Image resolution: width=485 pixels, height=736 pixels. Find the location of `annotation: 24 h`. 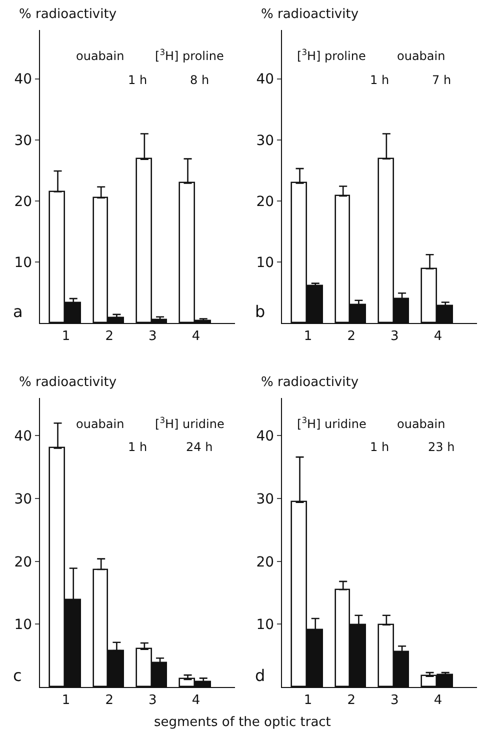

annotation: 24 h is located at coordinates (199, 447).